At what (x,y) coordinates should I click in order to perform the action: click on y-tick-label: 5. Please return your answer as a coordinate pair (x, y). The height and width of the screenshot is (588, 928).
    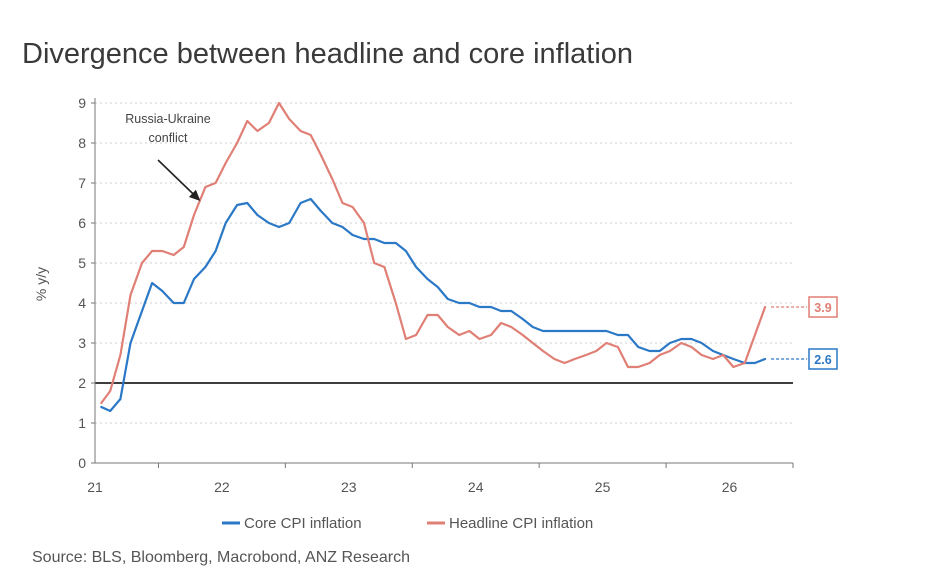
    Looking at the image, I should click on (82, 263).